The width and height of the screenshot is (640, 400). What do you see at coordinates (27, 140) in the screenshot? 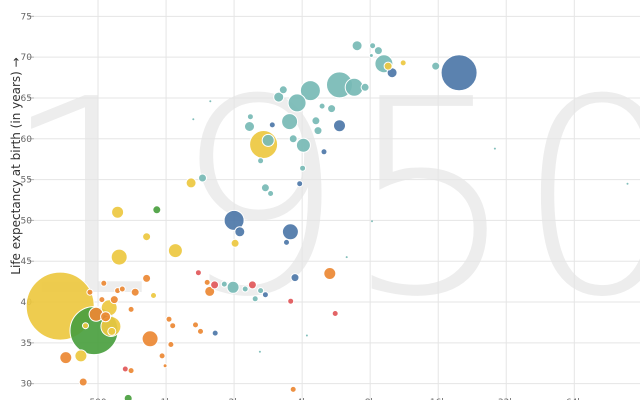
I see `y-tick-label: 60` at bounding box center [27, 140].